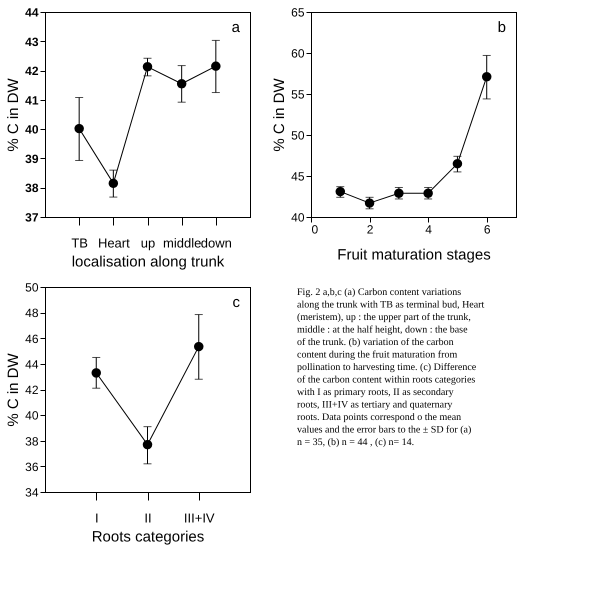  Describe the element at coordinates (32, 313) in the screenshot. I see `y-tick-label: 48` at that location.